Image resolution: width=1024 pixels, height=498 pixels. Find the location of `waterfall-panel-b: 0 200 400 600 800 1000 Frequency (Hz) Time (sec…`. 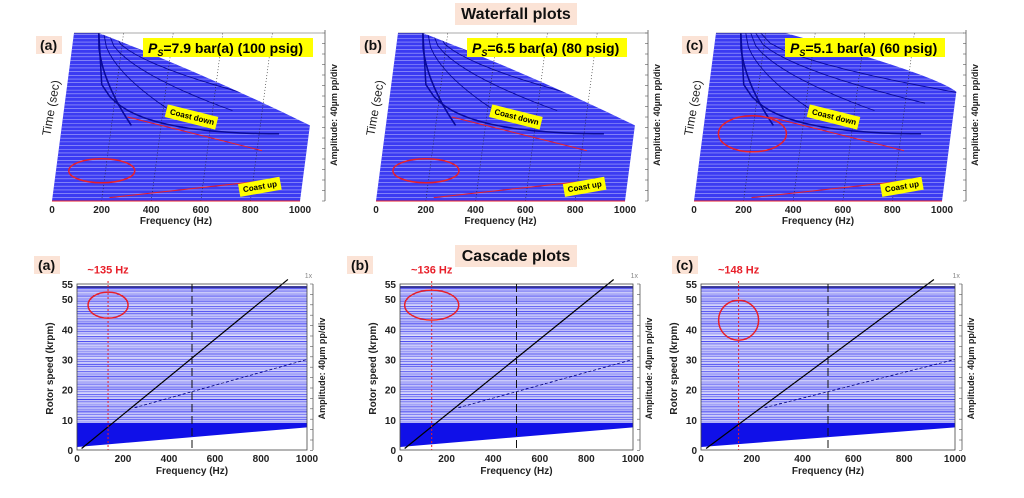

waterfall-panel-b: 0 200 400 600 800 1000 Frequency (Hz) Time (sec… is located at coordinates (511, 128).